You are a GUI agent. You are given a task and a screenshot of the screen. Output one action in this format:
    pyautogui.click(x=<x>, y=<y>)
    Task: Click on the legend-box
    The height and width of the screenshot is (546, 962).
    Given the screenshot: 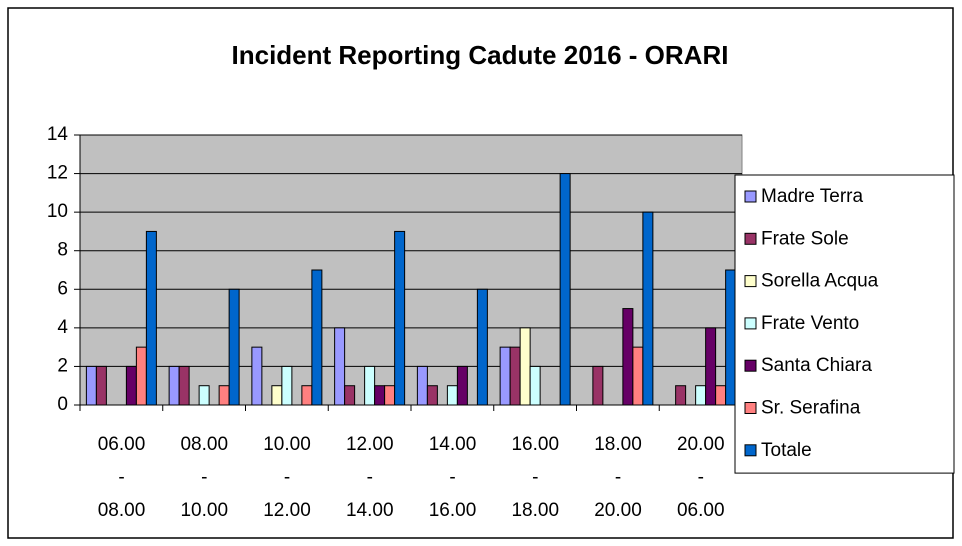 What is the action you would take?
    pyautogui.click(x=844, y=324)
    